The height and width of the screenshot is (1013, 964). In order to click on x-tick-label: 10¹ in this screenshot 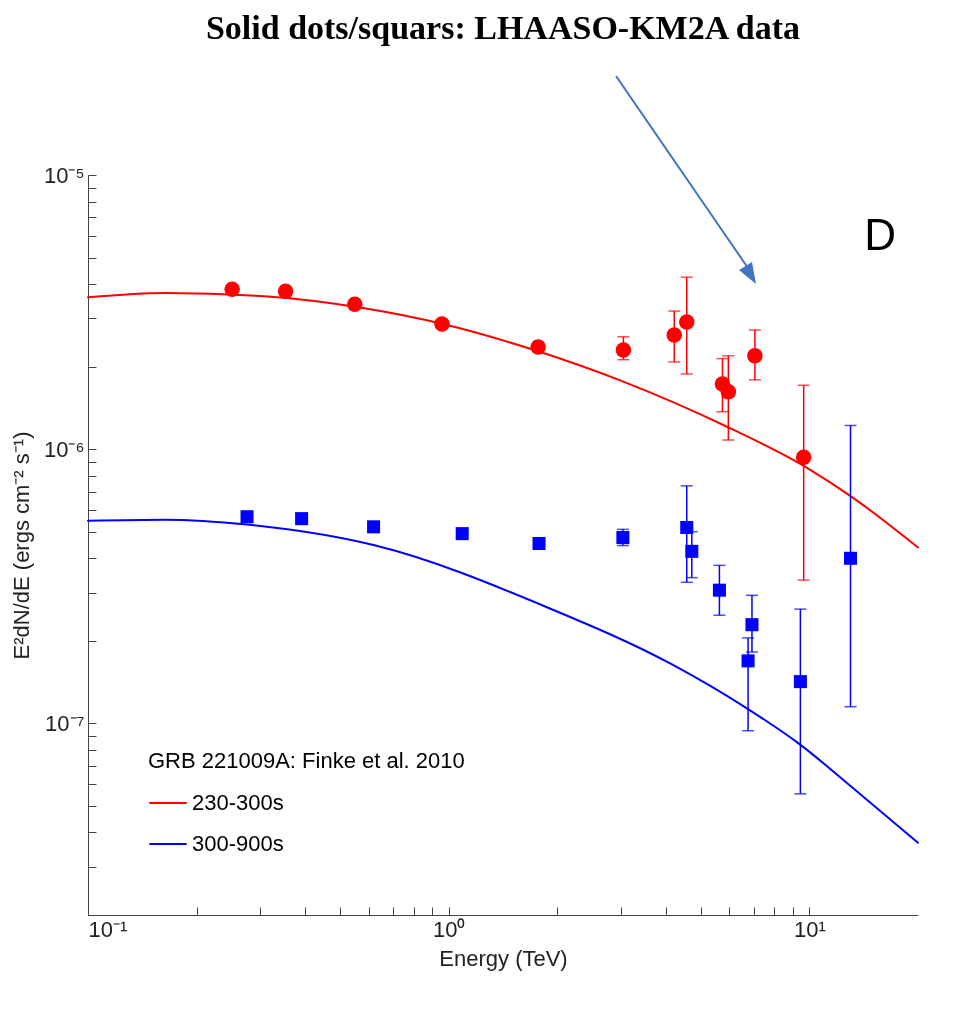, I will do `click(810, 929)`.